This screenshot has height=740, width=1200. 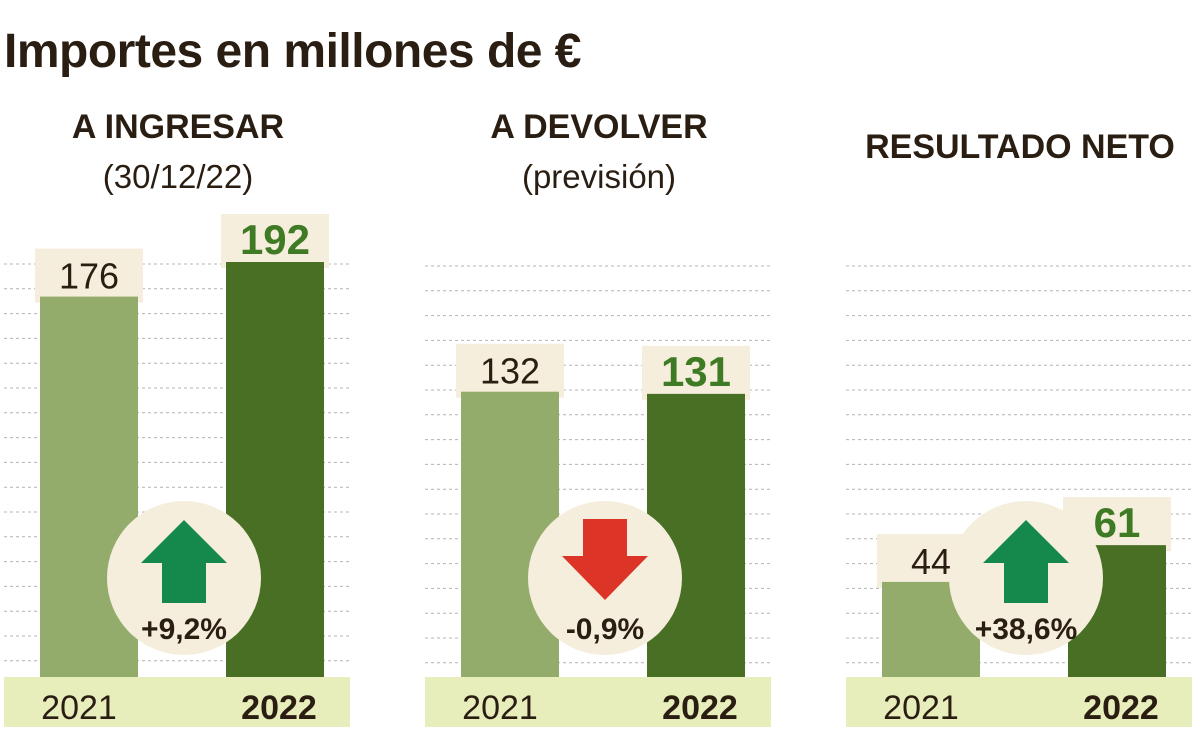 What do you see at coordinates (1117, 522) in the screenshot?
I see `value-label-2022: 61` at bounding box center [1117, 522].